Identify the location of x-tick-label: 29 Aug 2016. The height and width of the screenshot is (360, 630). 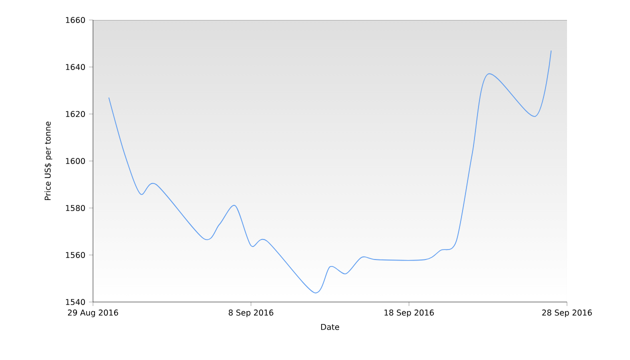
(93, 314).